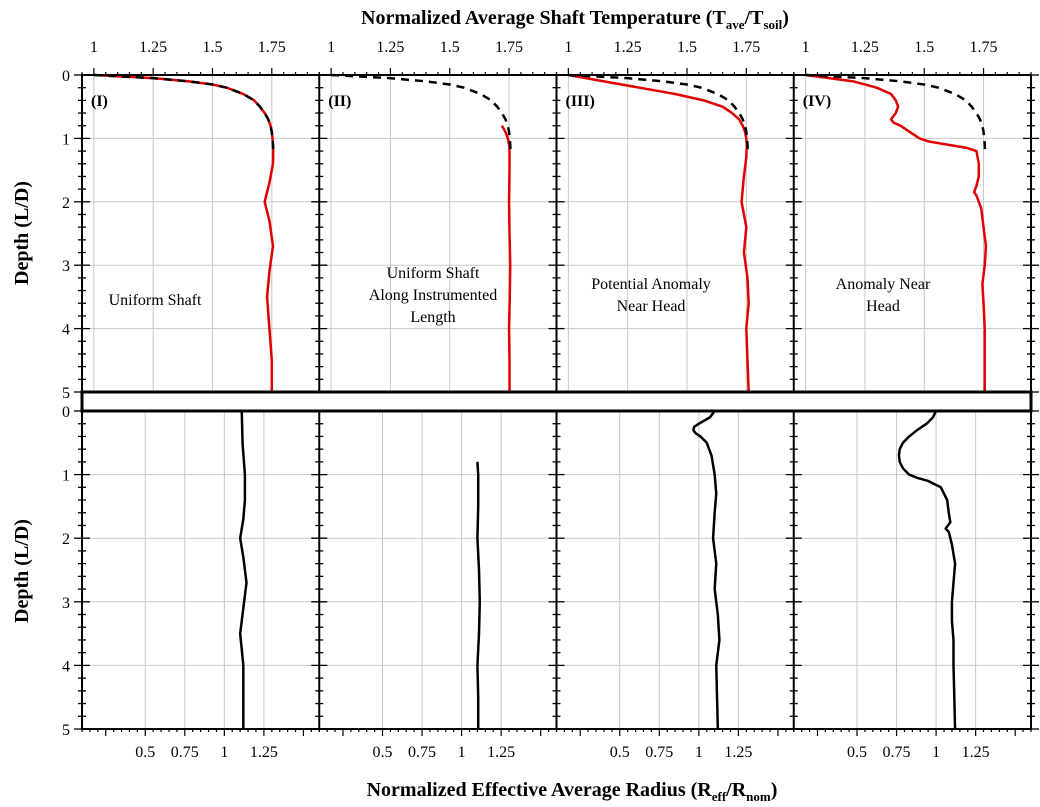  Describe the element at coordinates (651, 284) in the screenshot. I see `panel-annotation-3: Potential Anomaly` at that location.